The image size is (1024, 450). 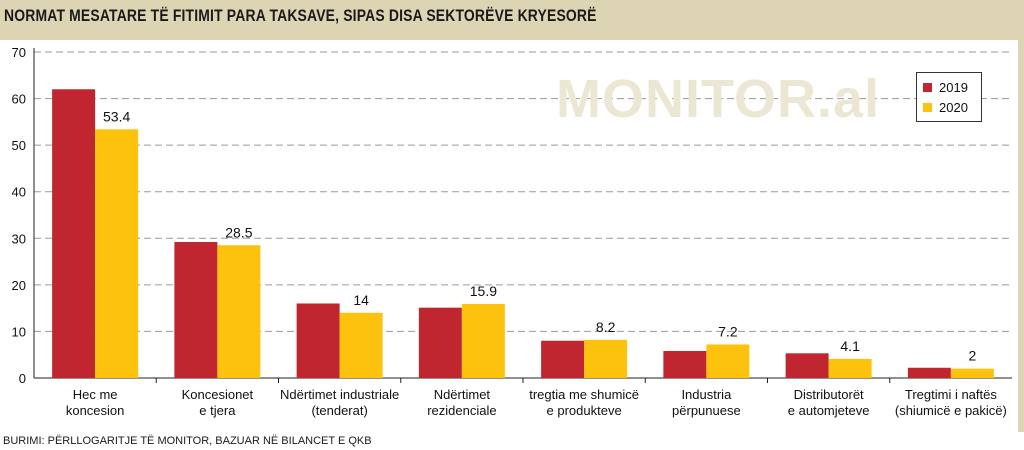 I want to click on data-label-2020: 2, so click(x=972, y=356).